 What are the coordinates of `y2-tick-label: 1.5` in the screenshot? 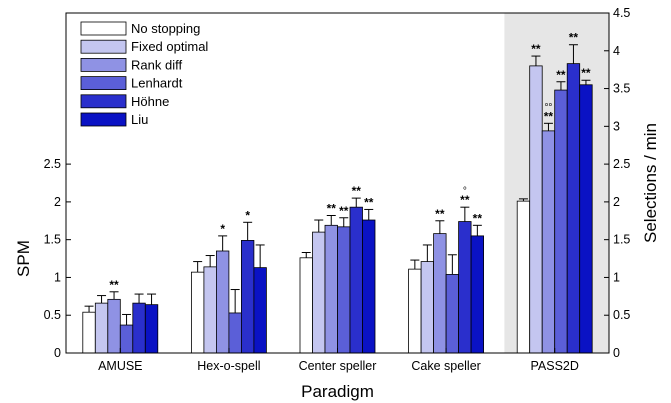 It's located at (621, 240).